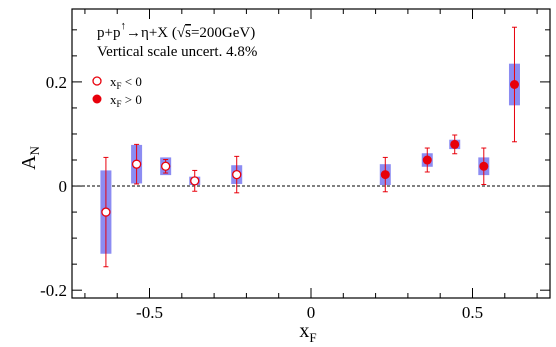 This screenshot has width=556, height=347. What do you see at coordinates (149, 312) in the screenshot?
I see `x-tick-label: -0.5` at bounding box center [149, 312].